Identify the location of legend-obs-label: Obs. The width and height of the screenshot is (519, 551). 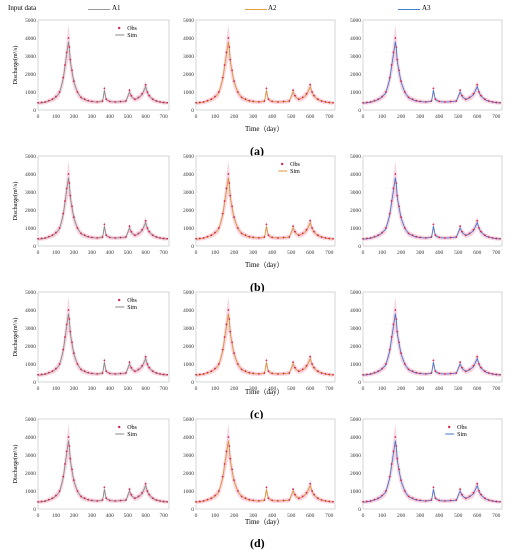
(132, 428).